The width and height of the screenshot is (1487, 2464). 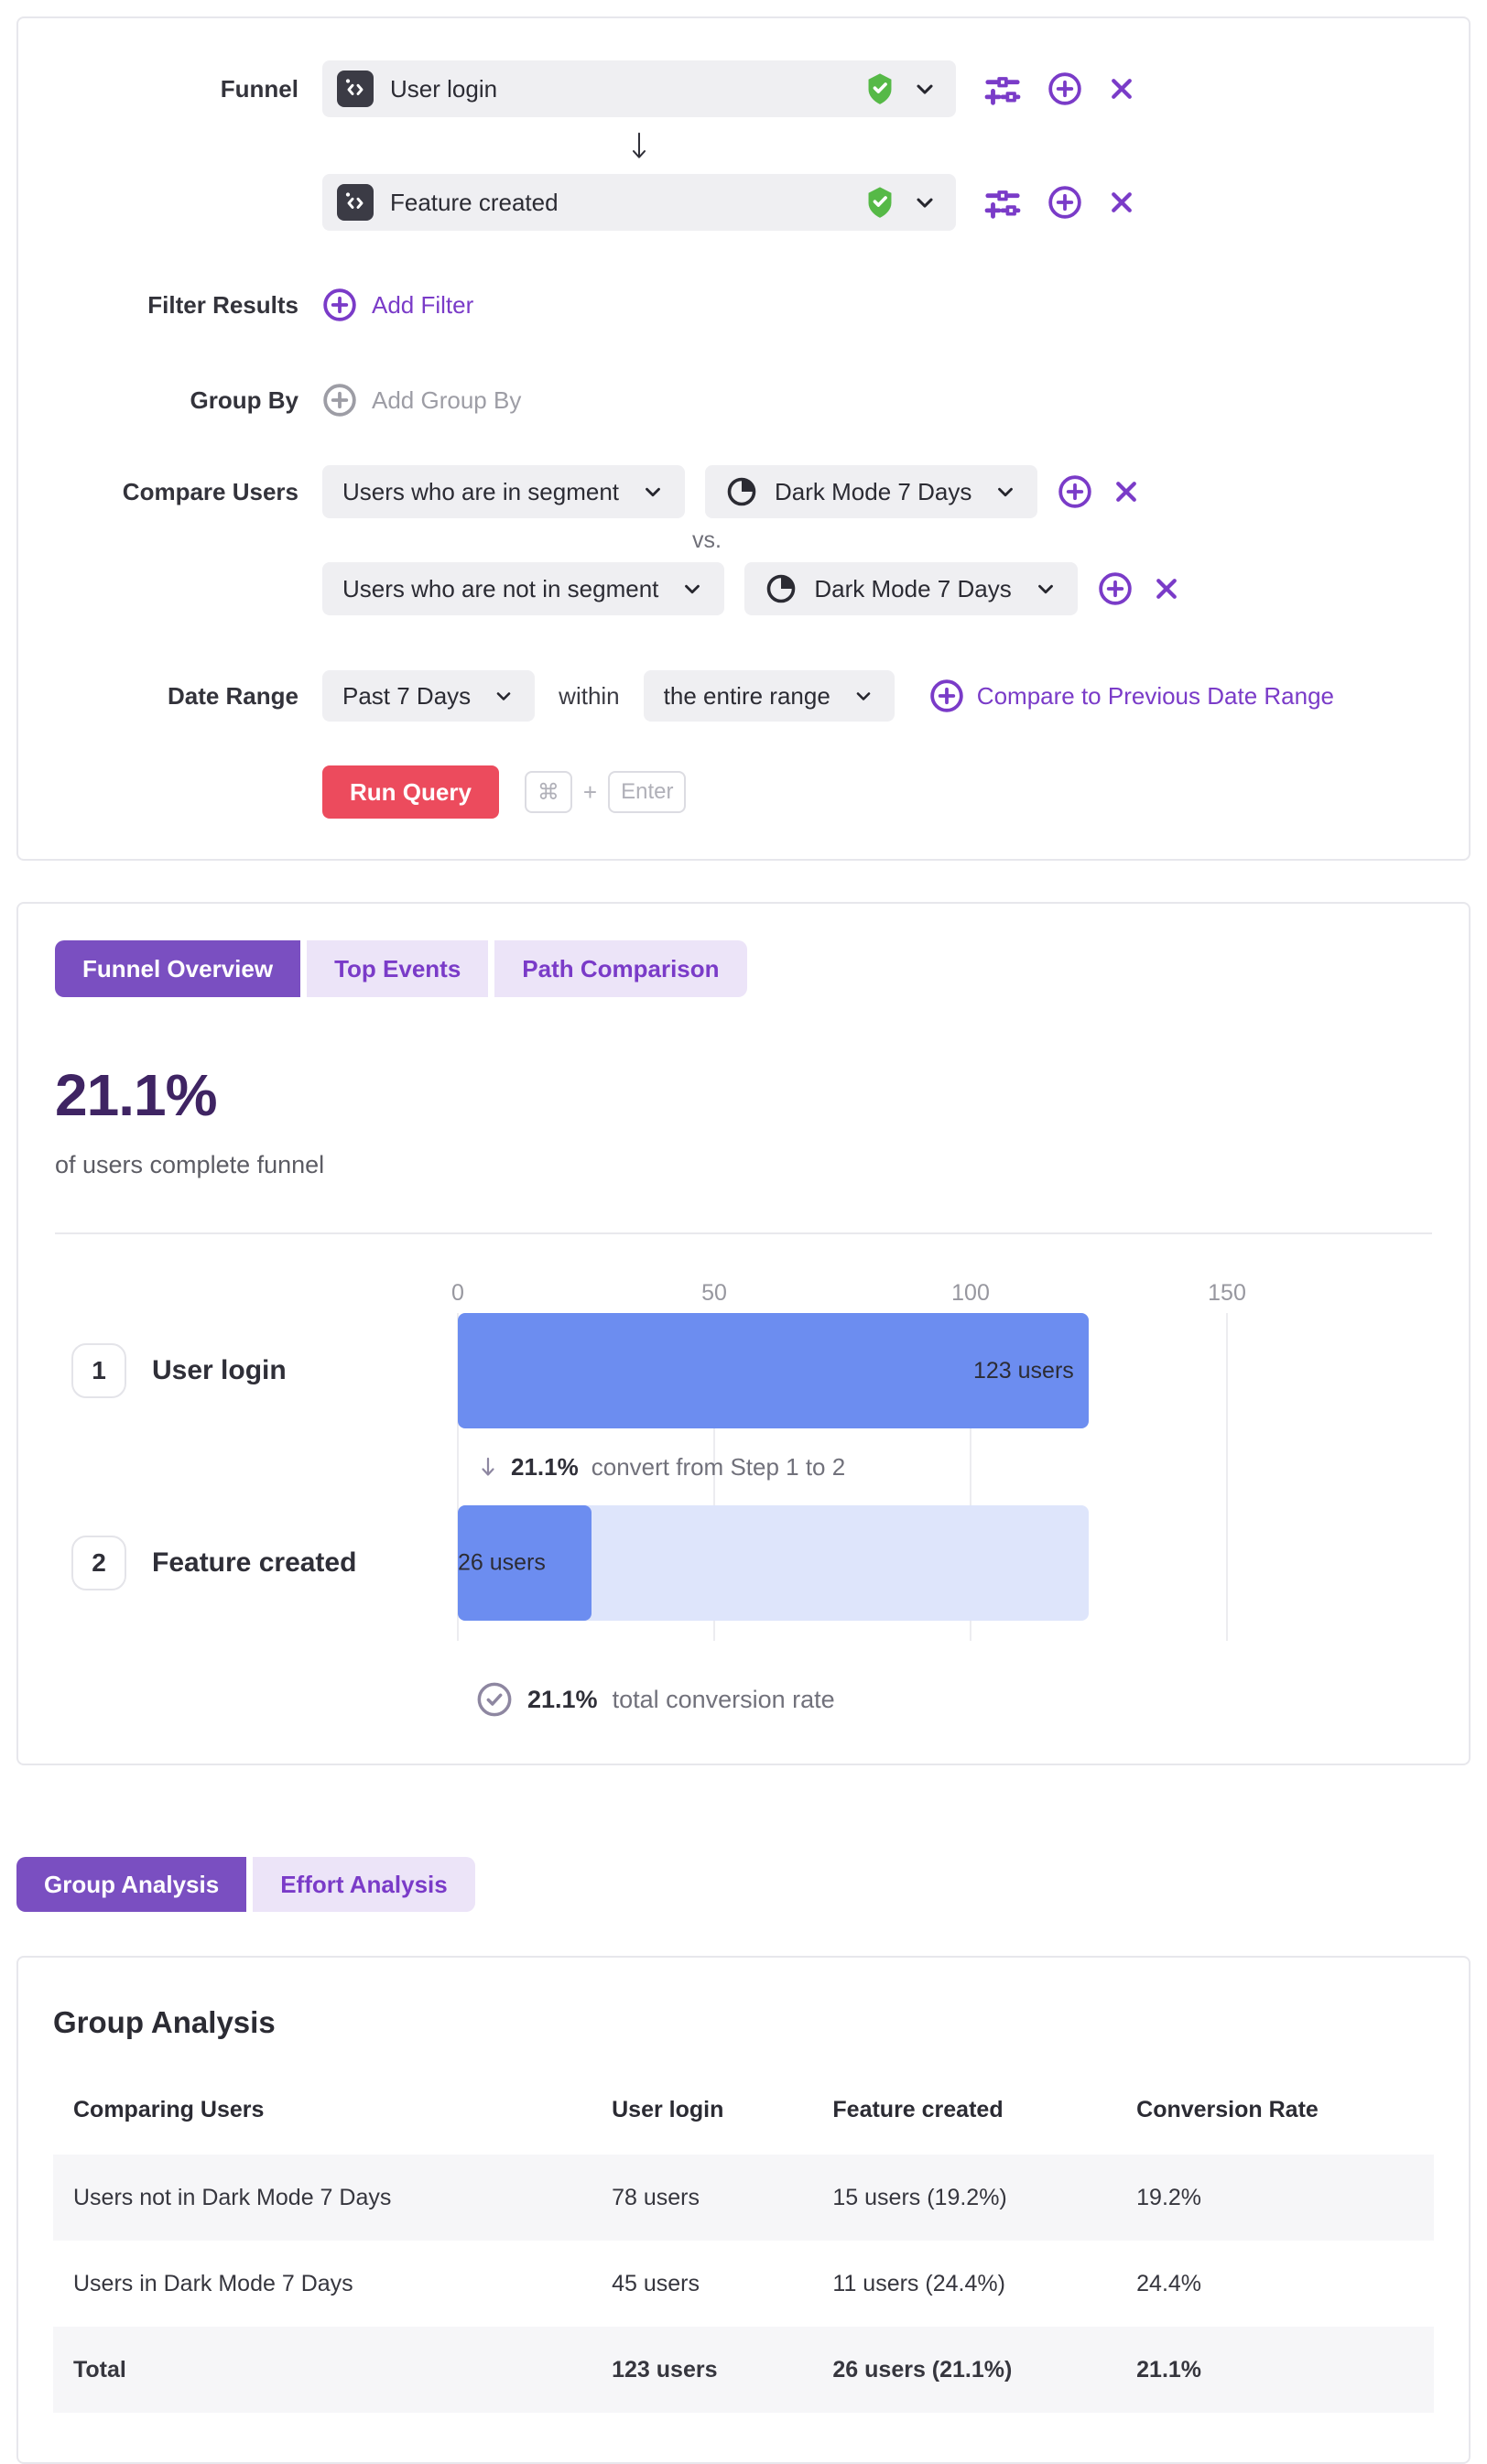 I want to click on total-conversion-line: 21.1% total conversion rate, so click(x=954, y=1699).